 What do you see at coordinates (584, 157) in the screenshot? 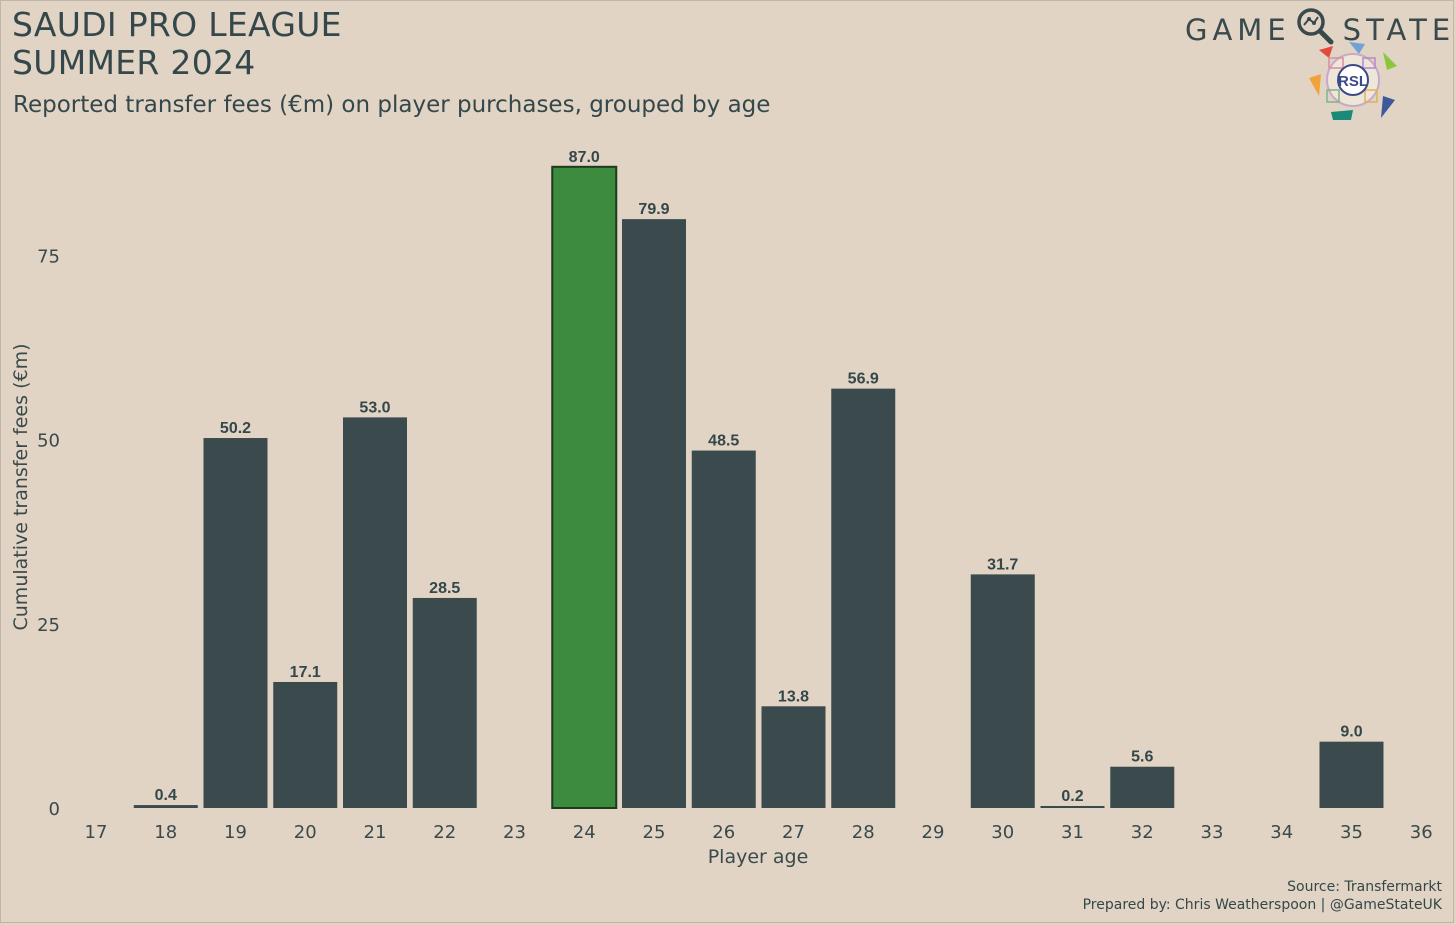
I see `bar-label-age-24: 87.0` at bounding box center [584, 157].